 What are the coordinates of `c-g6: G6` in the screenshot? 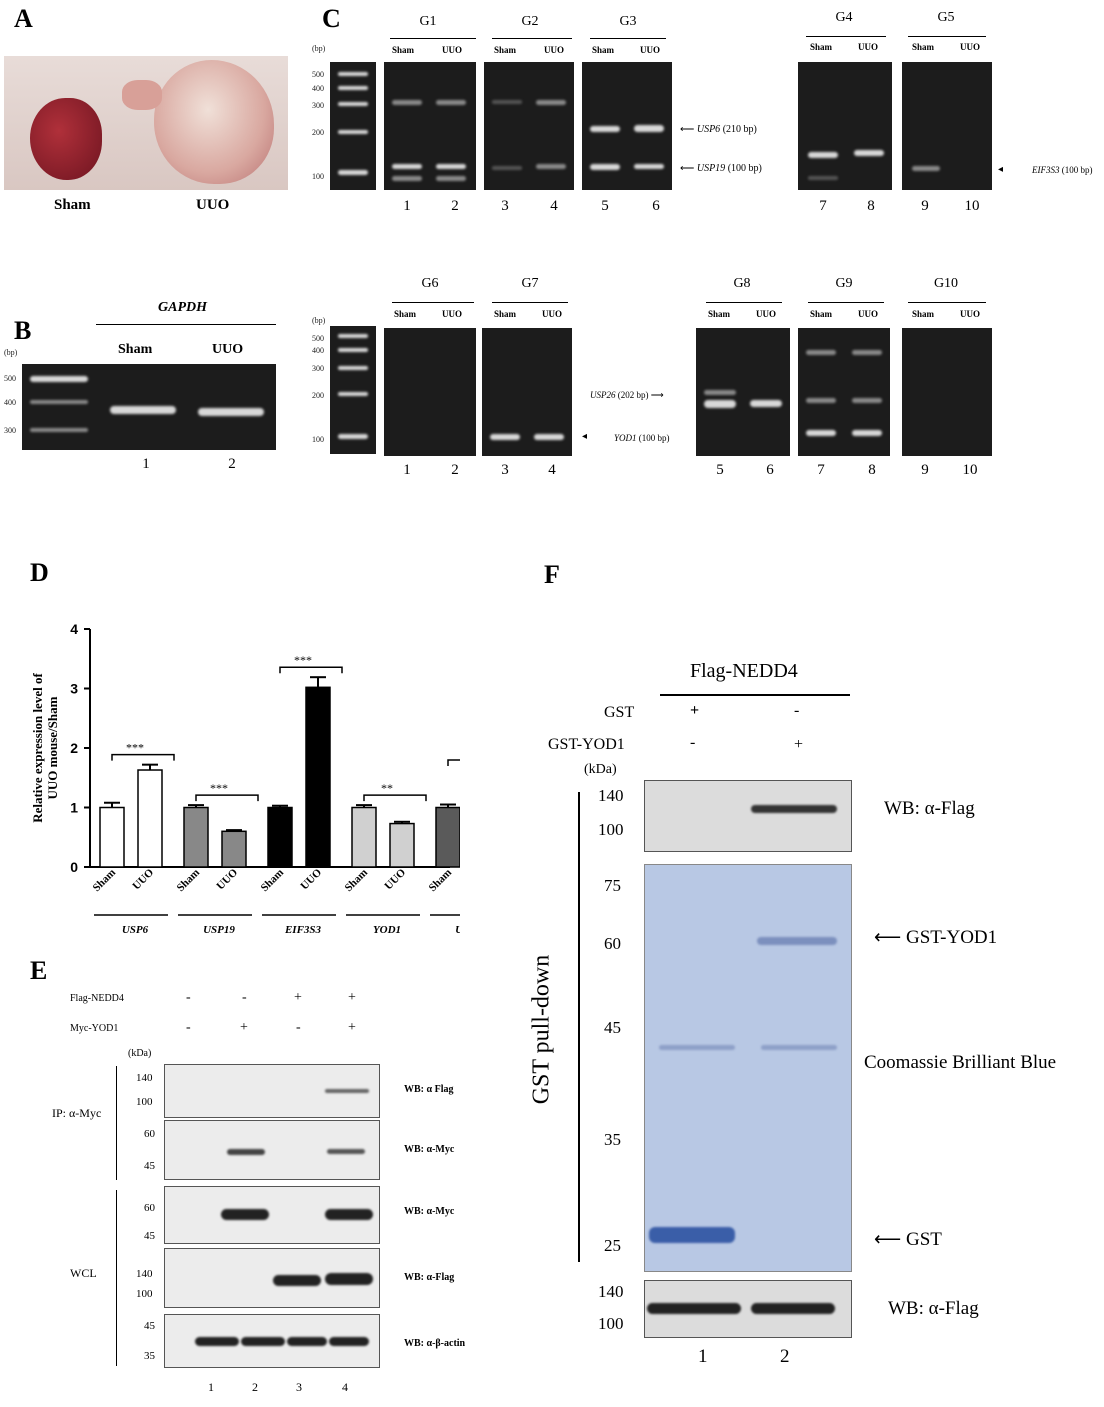 It's located at (430, 283).